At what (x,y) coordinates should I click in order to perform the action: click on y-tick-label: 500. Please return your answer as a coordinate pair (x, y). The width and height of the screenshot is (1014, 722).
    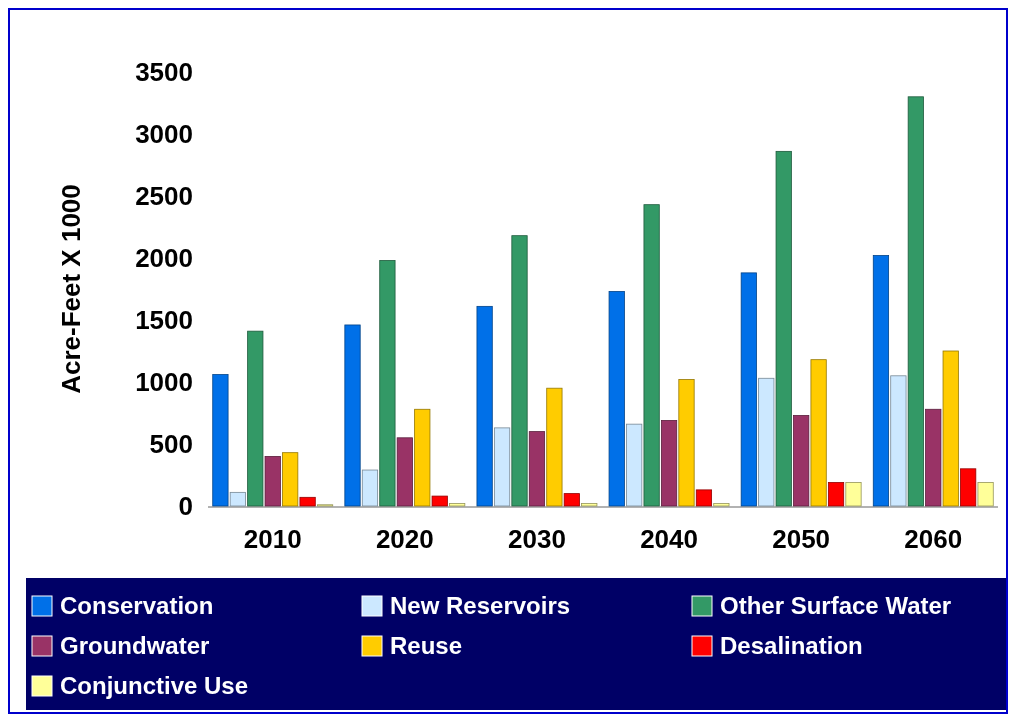
    Looking at the image, I should click on (171, 444).